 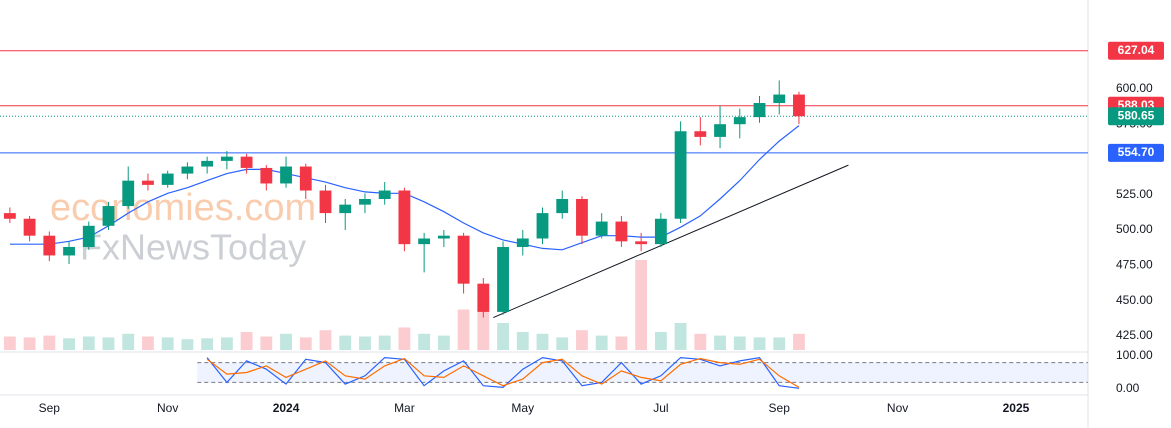 What do you see at coordinates (1134, 88) in the screenshot?
I see `y-tick-label: 600.00` at bounding box center [1134, 88].